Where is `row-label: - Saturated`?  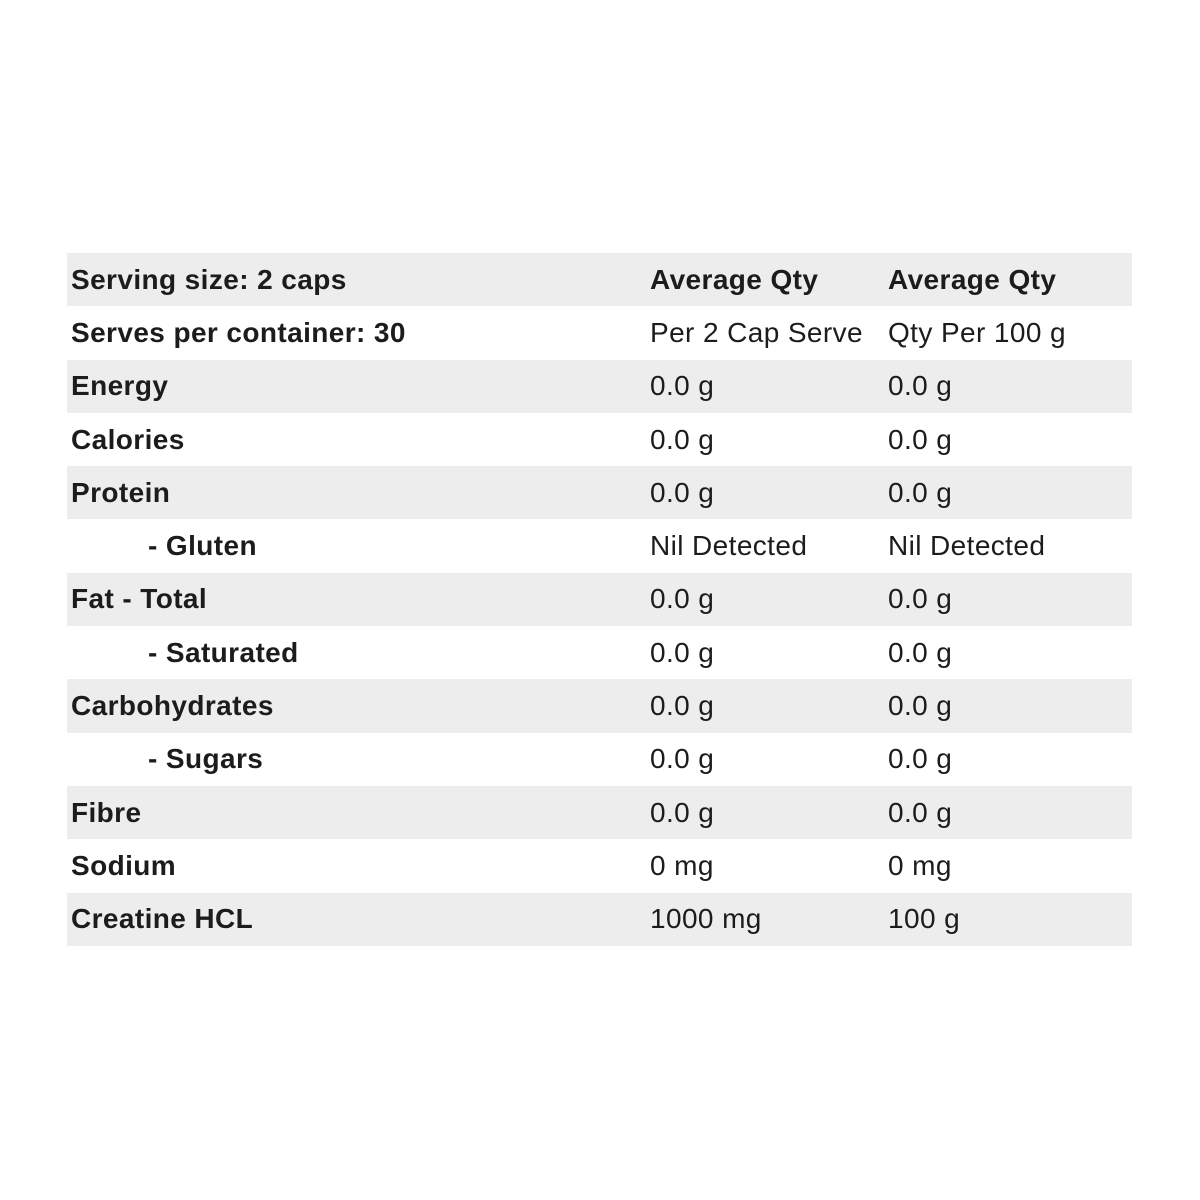 row-label: - Saturated is located at coordinates (223, 652).